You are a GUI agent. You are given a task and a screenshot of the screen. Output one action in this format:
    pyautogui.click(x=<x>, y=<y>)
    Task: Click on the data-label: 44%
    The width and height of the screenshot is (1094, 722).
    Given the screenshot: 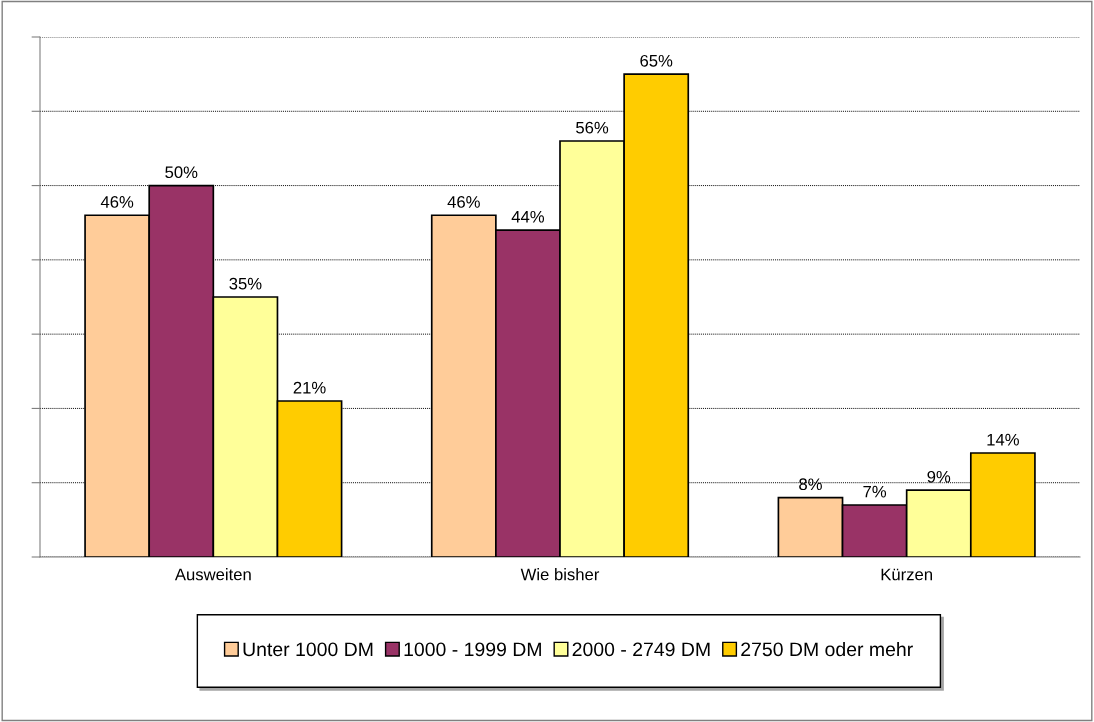 What is the action you would take?
    pyautogui.click(x=528, y=216)
    